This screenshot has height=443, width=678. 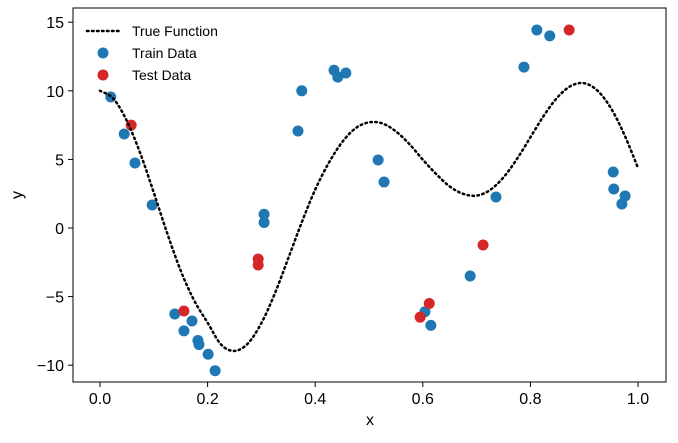 I want to click on legend: True Function Train Data Test Data, so click(x=151, y=53).